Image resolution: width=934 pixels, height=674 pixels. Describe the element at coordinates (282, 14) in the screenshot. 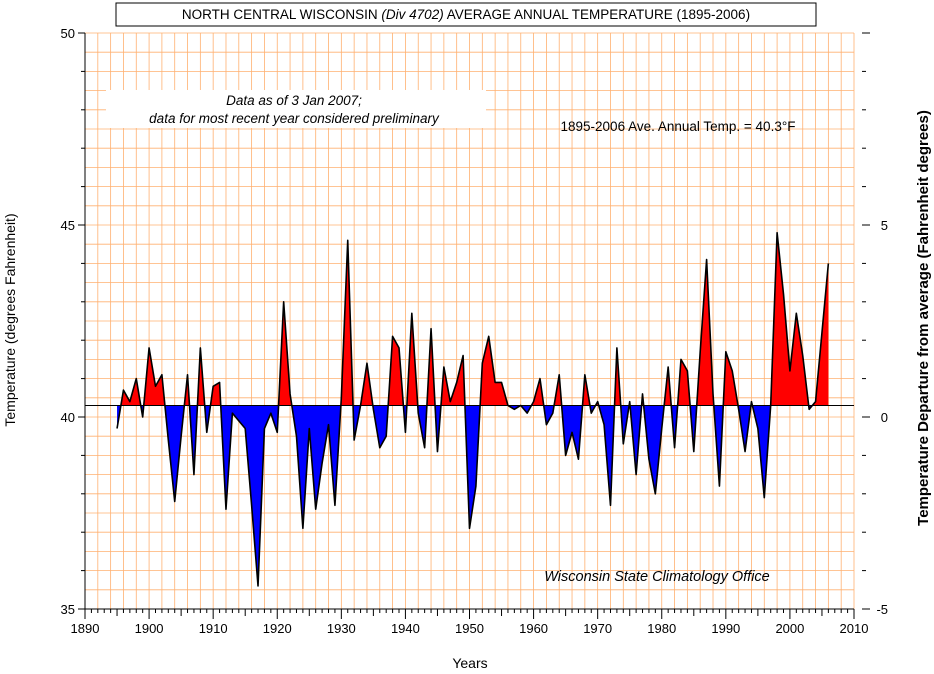

I see `title-prefix: NORTH CENTRAL WISCONSIN` at that location.